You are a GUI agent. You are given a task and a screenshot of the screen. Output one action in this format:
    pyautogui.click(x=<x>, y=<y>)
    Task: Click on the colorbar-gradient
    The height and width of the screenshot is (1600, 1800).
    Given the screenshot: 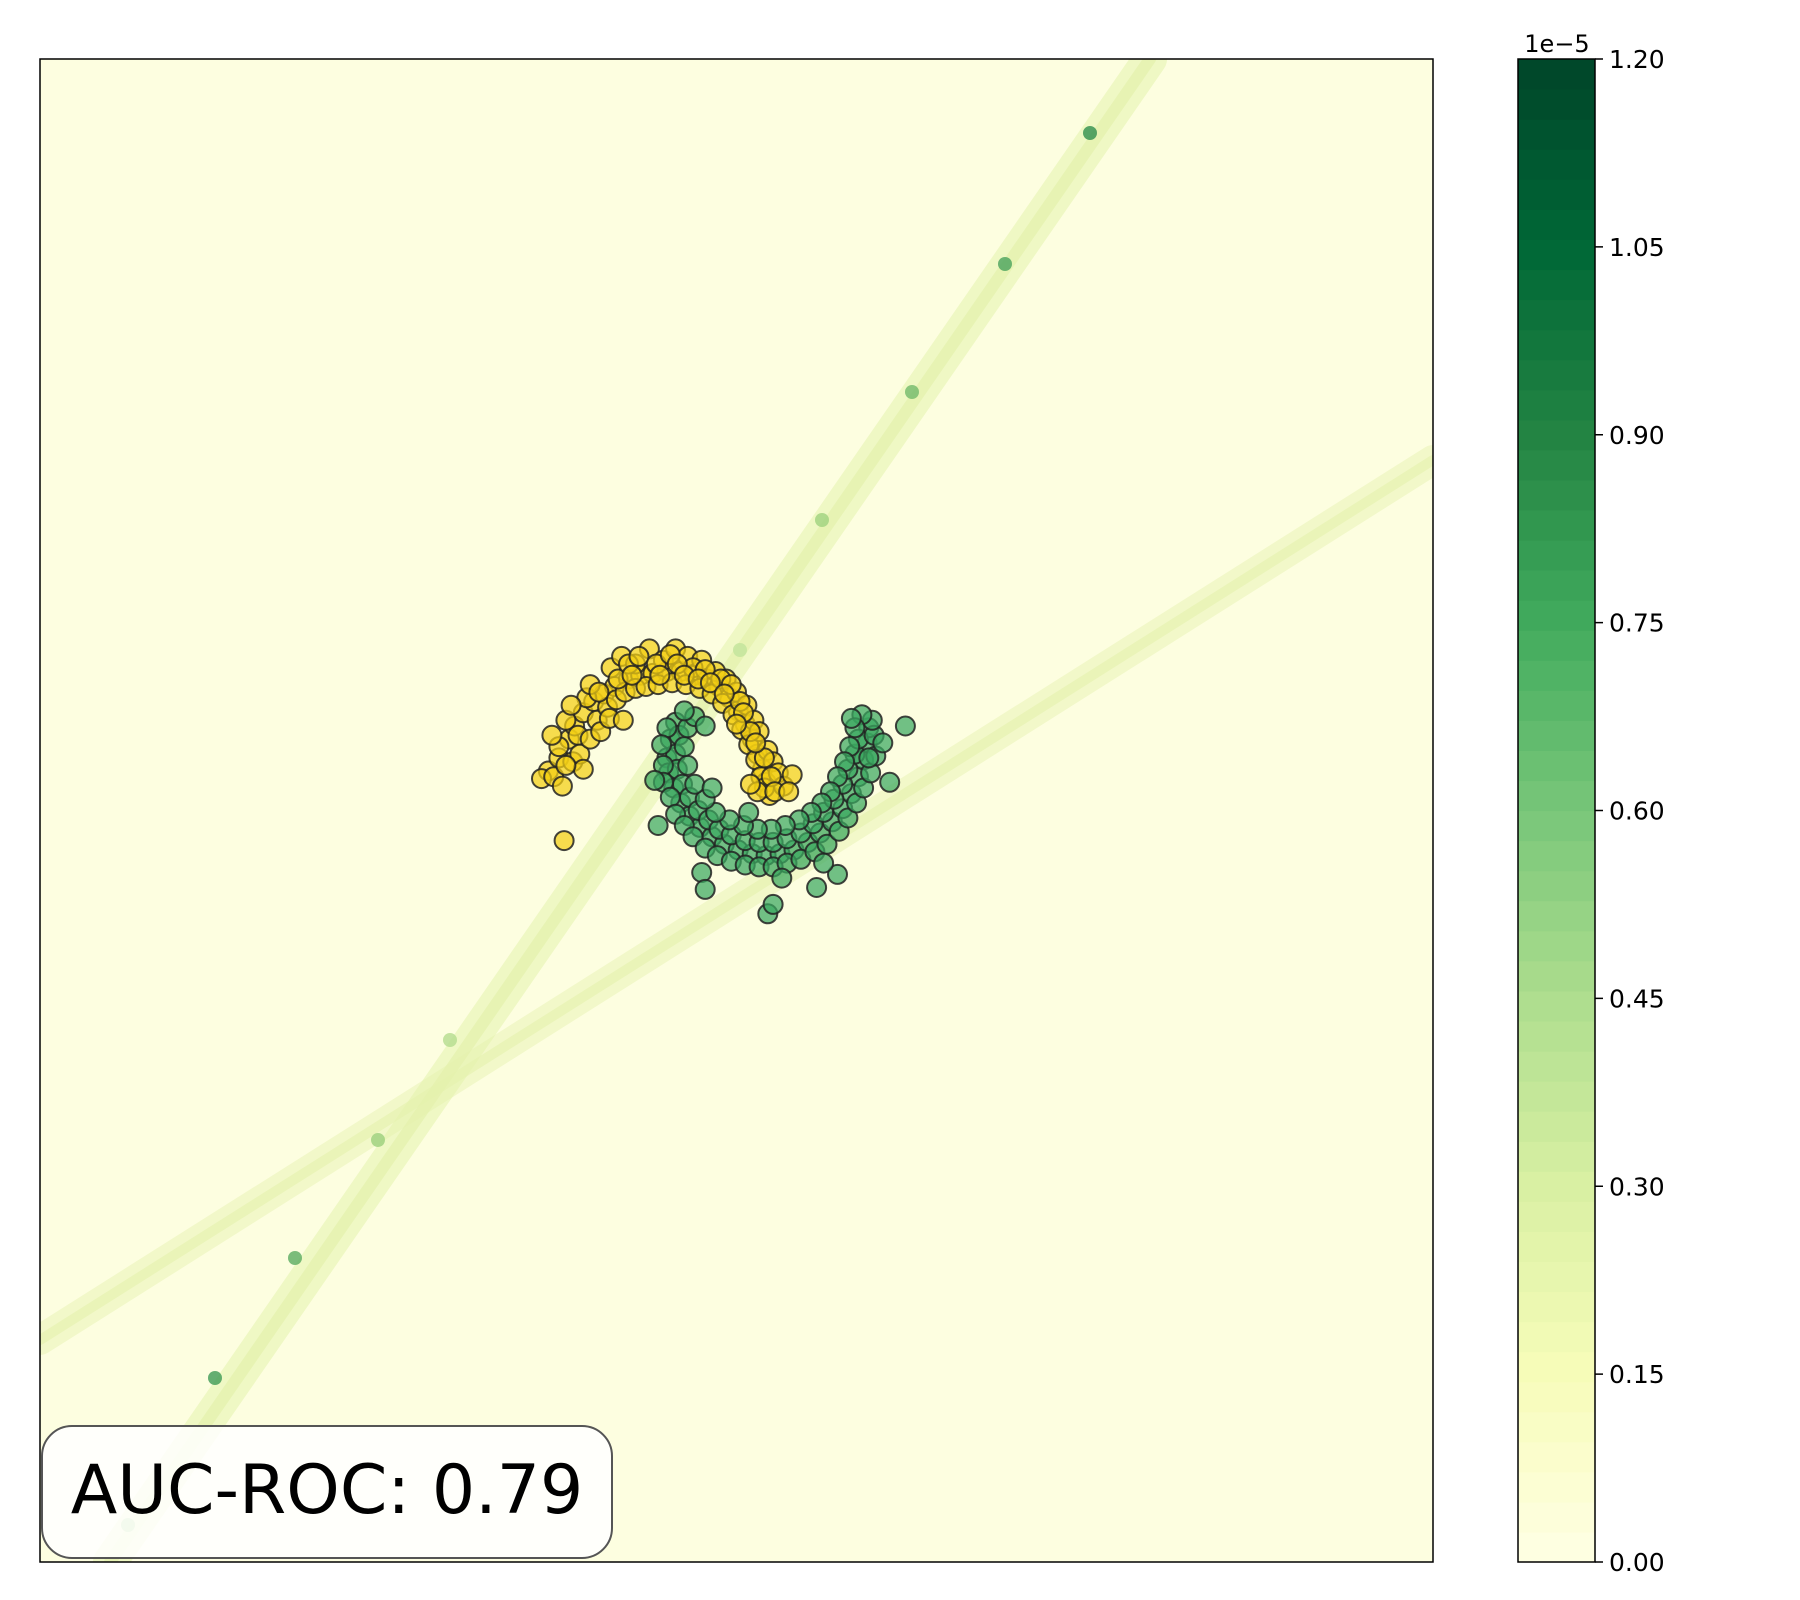 What is the action you would take?
    pyautogui.click(x=1556, y=811)
    